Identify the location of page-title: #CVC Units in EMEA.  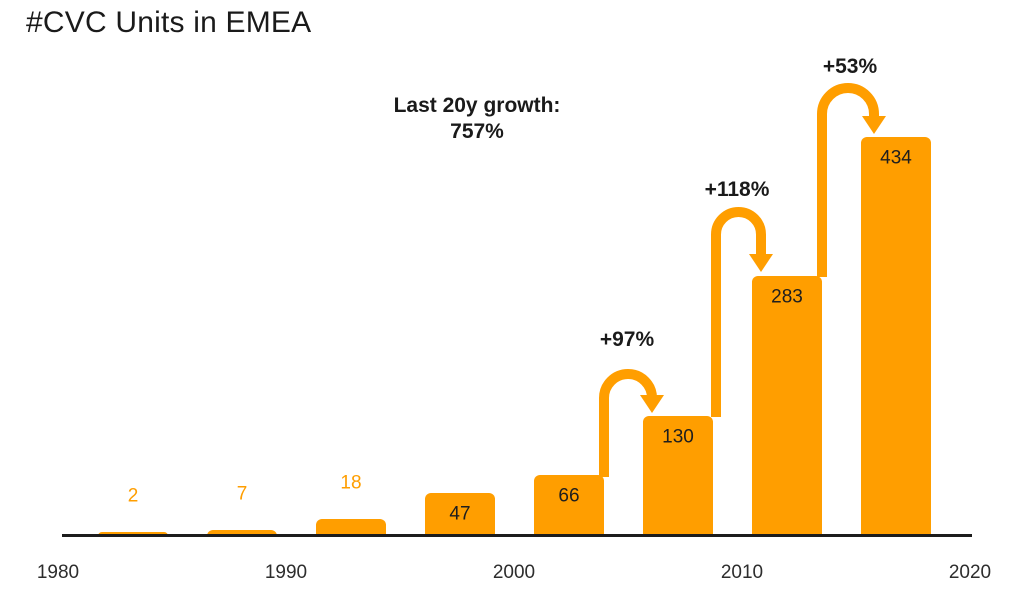
(169, 22).